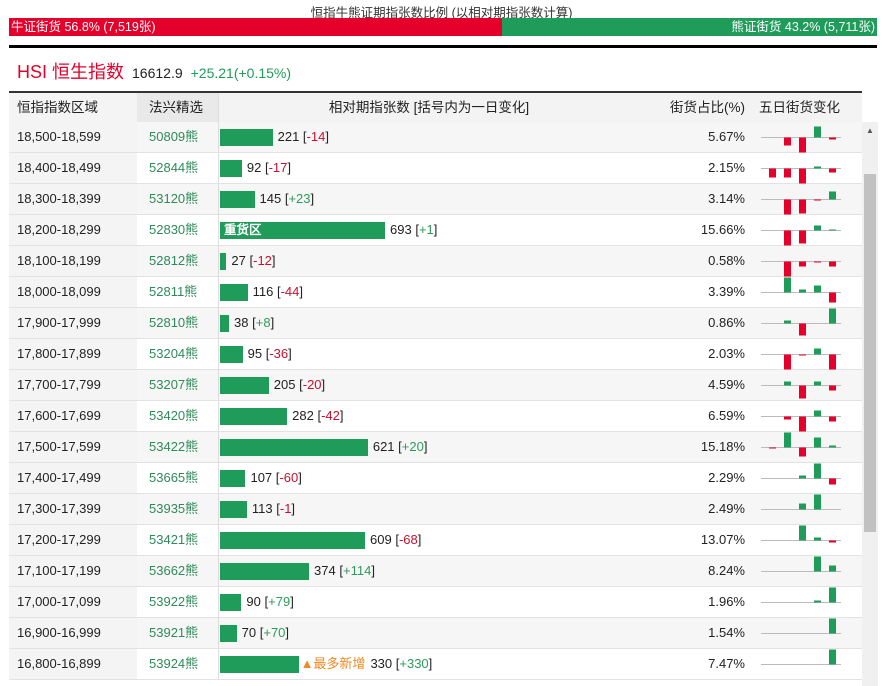 The height and width of the screenshot is (686, 883). Describe the element at coordinates (428, 230) in the screenshot. I see `count-cell: 重货区 693 [+1]` at that location.